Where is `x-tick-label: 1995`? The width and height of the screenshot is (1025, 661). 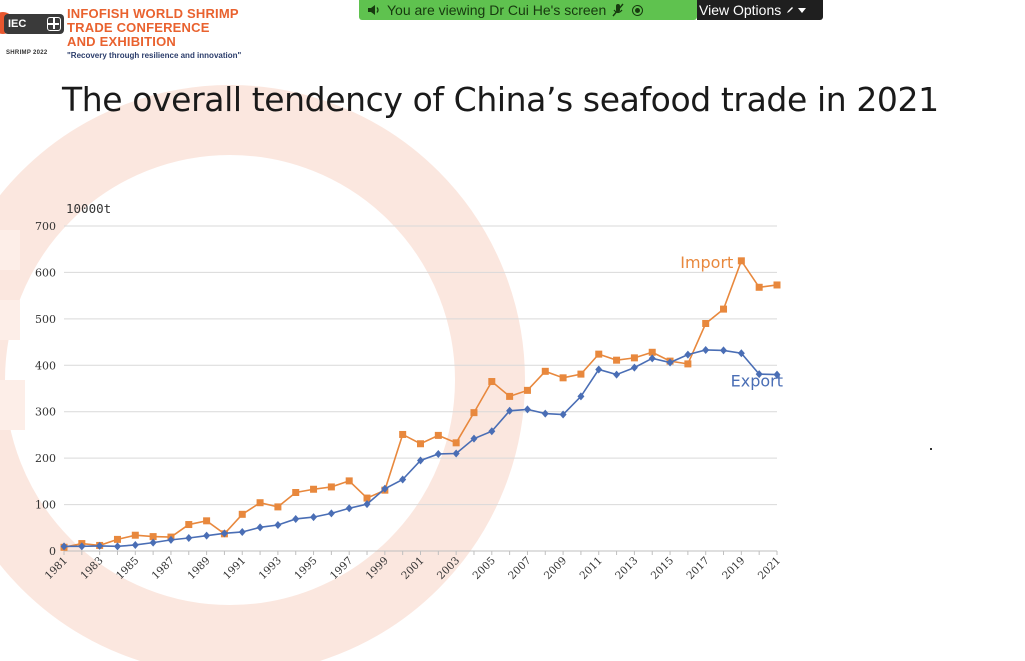
x-tick-label: 1995 is located at coordinates (305, 568).